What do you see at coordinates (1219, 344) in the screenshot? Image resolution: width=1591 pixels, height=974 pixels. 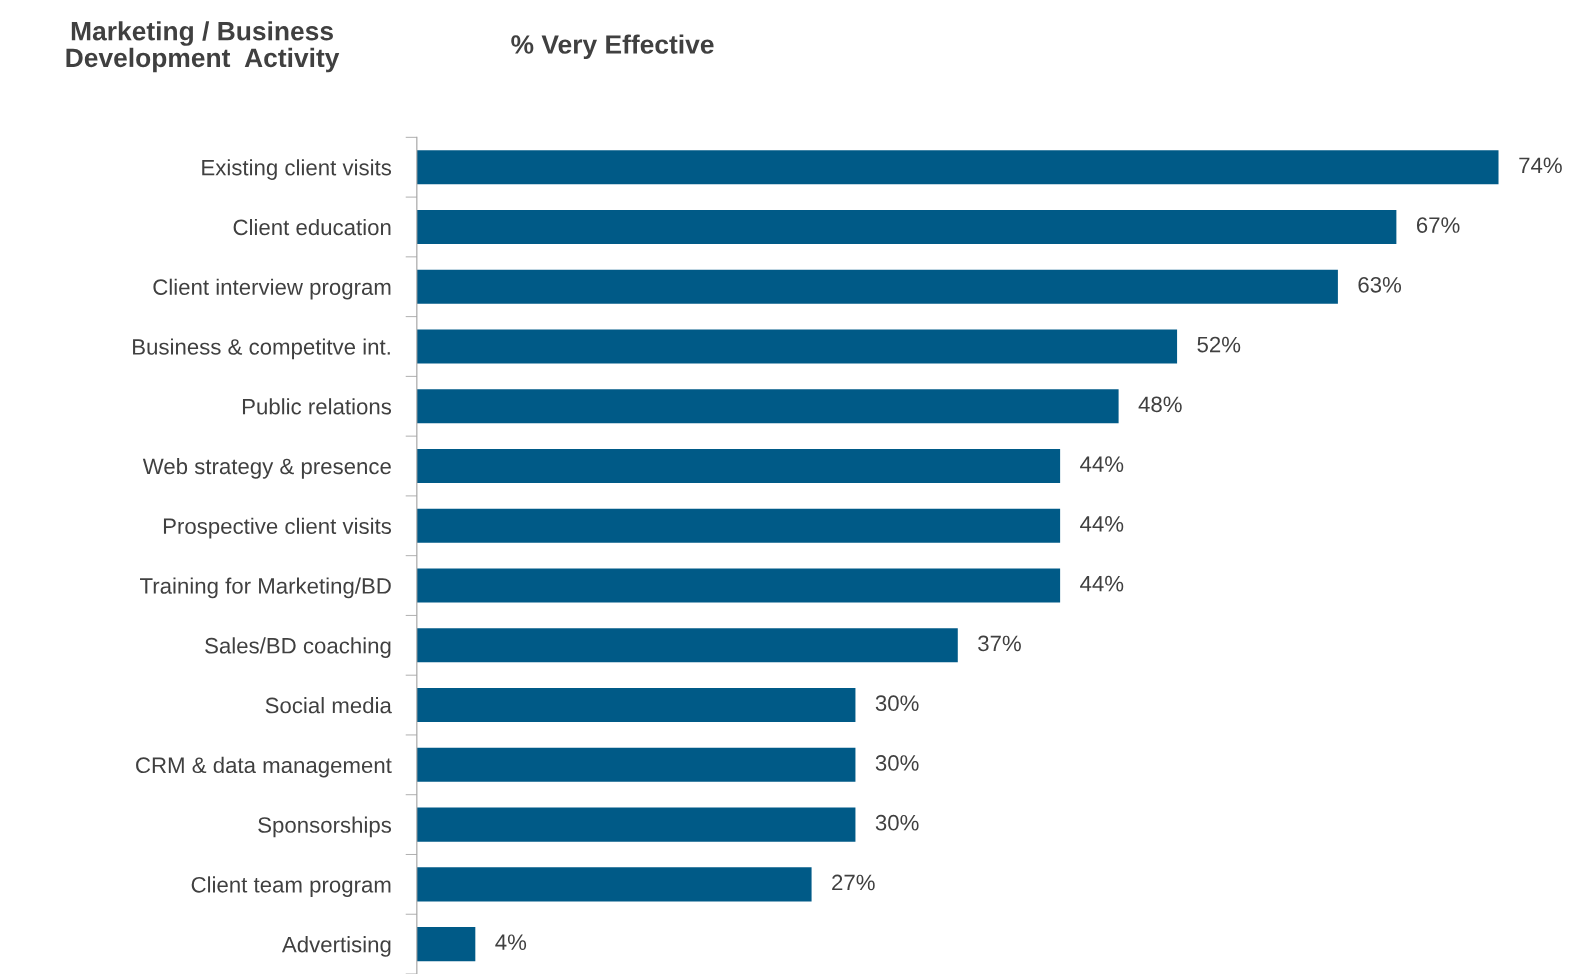 I see `data-label: 52%` at bounding box center [1219, 344].